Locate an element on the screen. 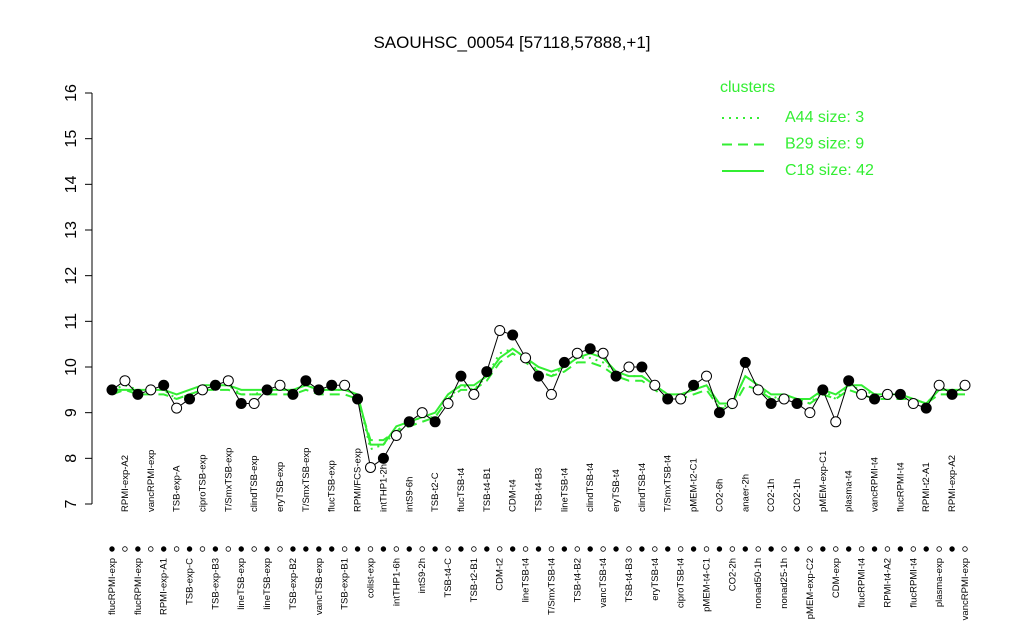  category-label: RPMI-t4-A2 is located at coordinates (887, 583).